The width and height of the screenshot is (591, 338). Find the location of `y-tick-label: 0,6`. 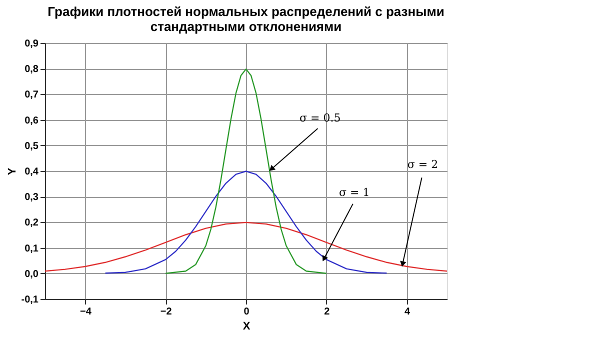

y-tick-label: 0,6 is located at coordinates (31, 120).